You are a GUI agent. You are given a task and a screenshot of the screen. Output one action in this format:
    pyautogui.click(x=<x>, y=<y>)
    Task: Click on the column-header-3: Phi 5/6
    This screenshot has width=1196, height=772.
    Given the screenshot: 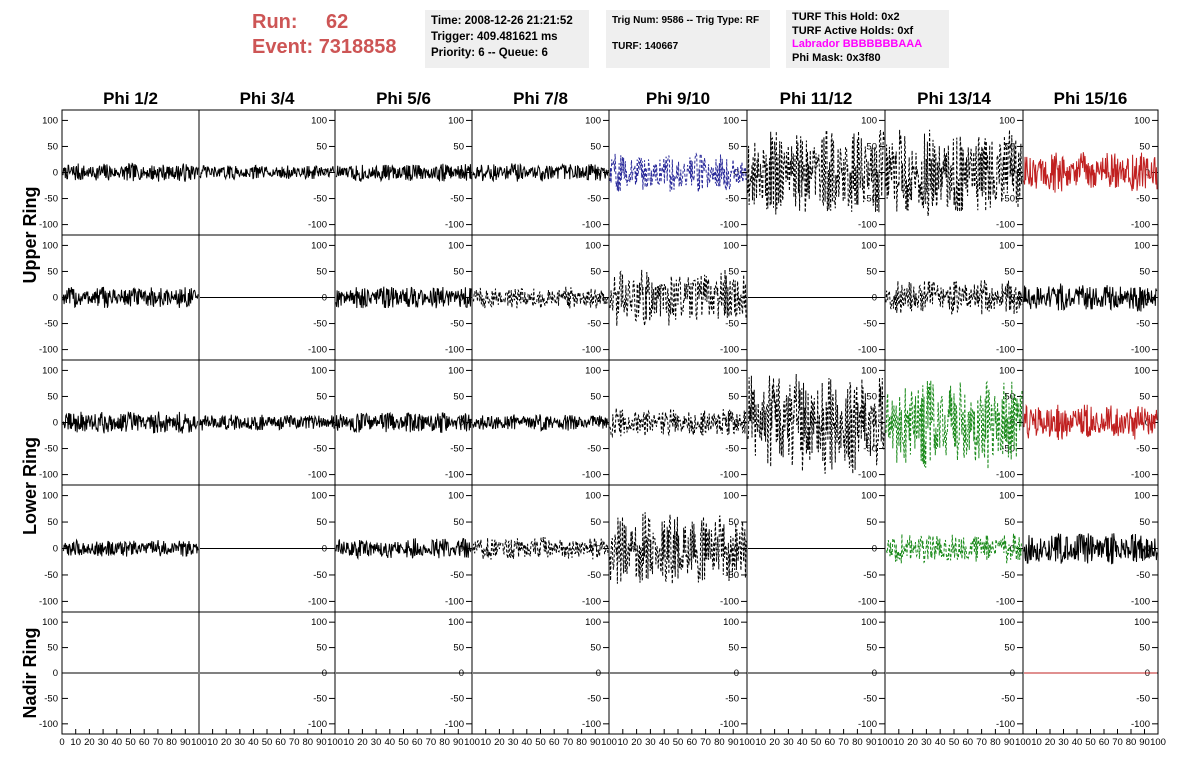 What is the action you would take?
    pyautogui.click(x=403, y=98)
    